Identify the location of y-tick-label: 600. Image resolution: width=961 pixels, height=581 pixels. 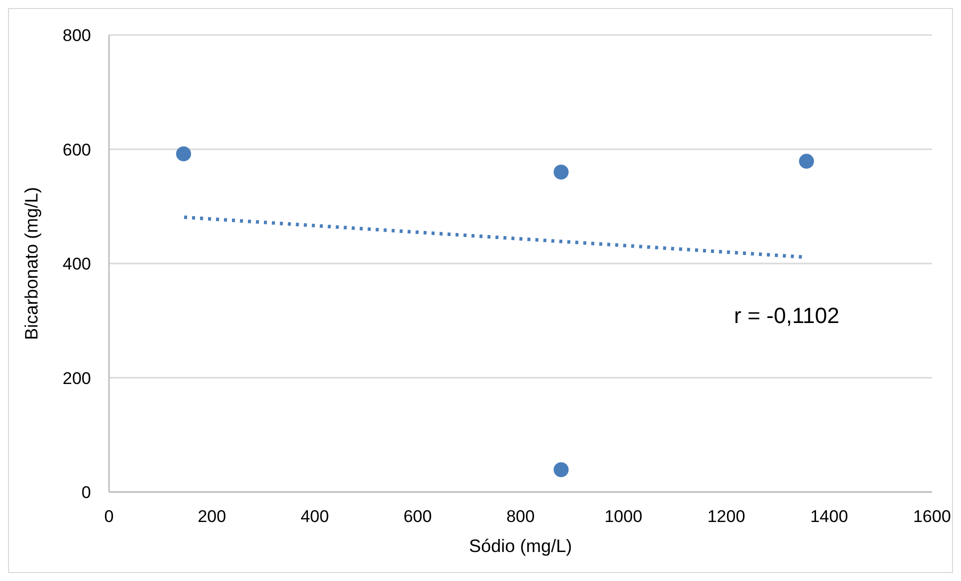
(76, 150).